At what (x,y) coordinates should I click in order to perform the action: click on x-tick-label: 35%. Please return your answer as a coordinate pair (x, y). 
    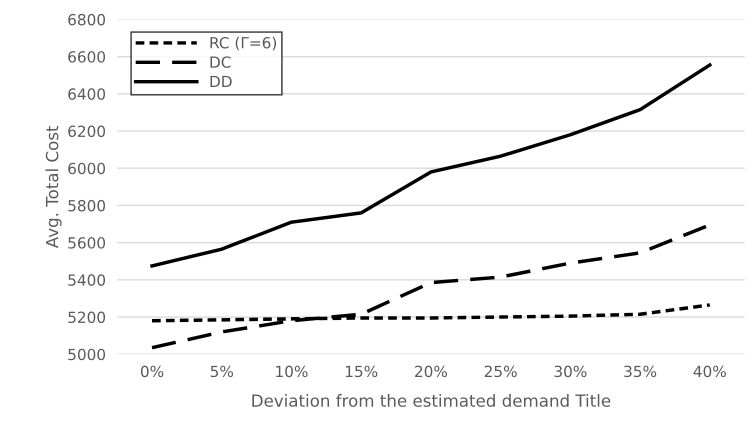
    Looking at the image, I should click on (640, 372).